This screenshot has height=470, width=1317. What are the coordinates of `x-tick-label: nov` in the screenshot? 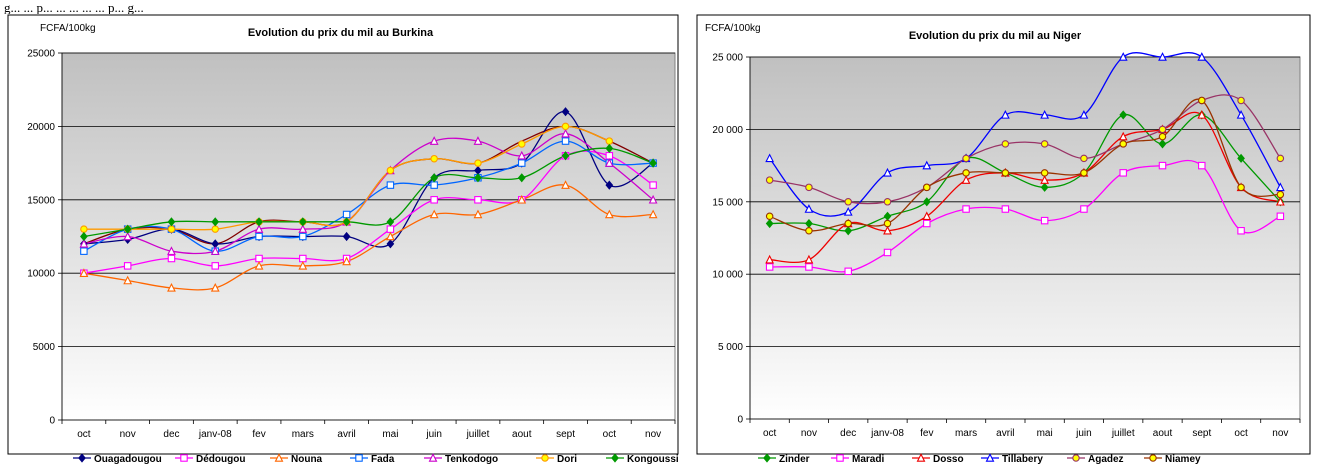 It's located at (653, 434).